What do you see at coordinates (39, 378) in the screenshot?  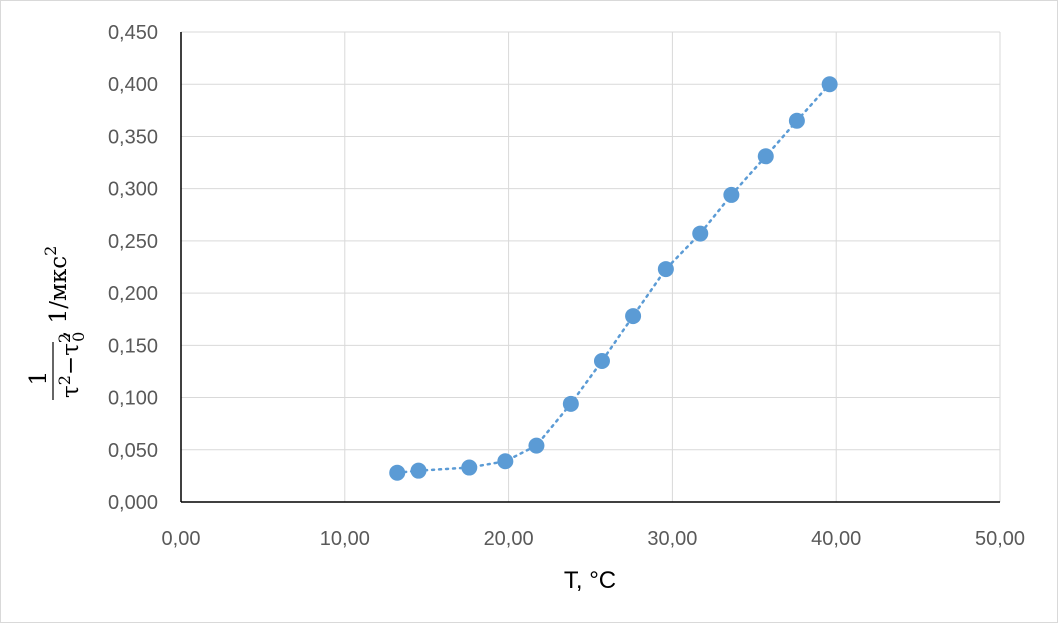 I see `y-label-numerator: 1` at bounding box center [39, 378].